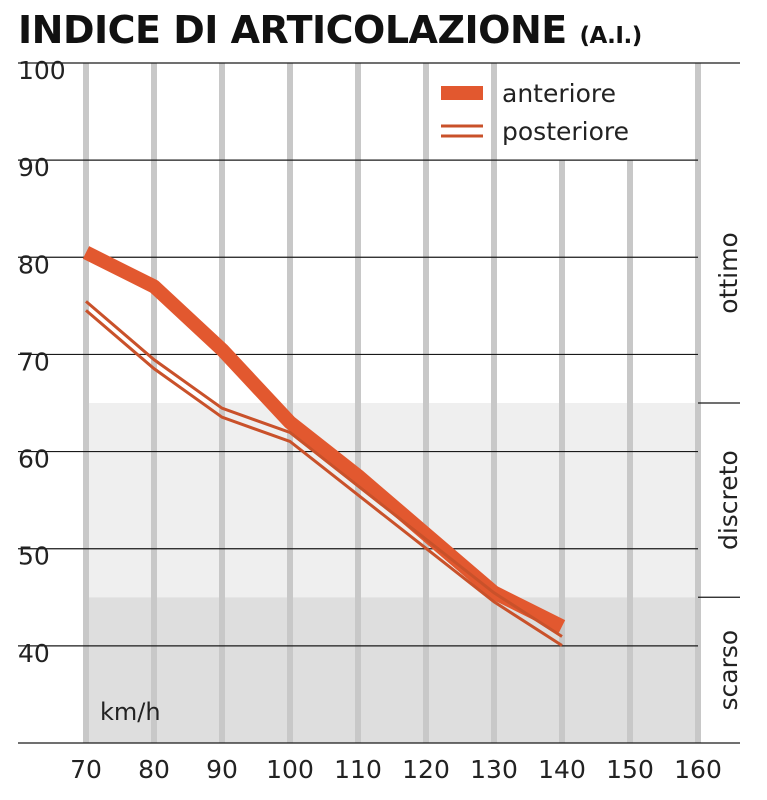  I want to click on y-tick-80: 80, so click(34, 264).